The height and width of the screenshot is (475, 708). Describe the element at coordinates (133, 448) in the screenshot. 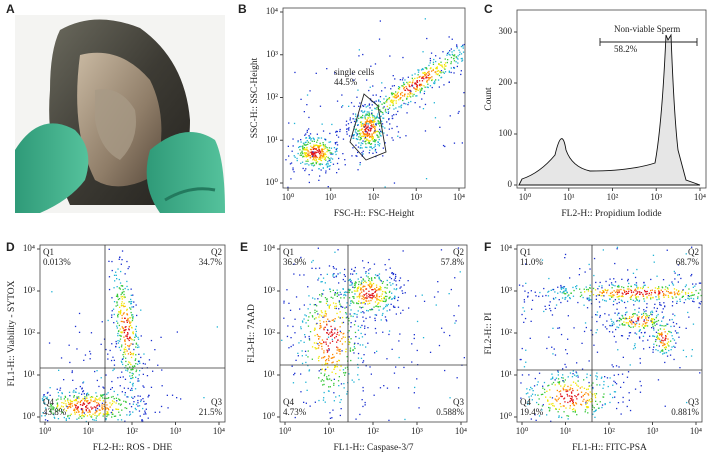

I see `x-axis-label: FL2-H:: ROS - DHE` at that location.